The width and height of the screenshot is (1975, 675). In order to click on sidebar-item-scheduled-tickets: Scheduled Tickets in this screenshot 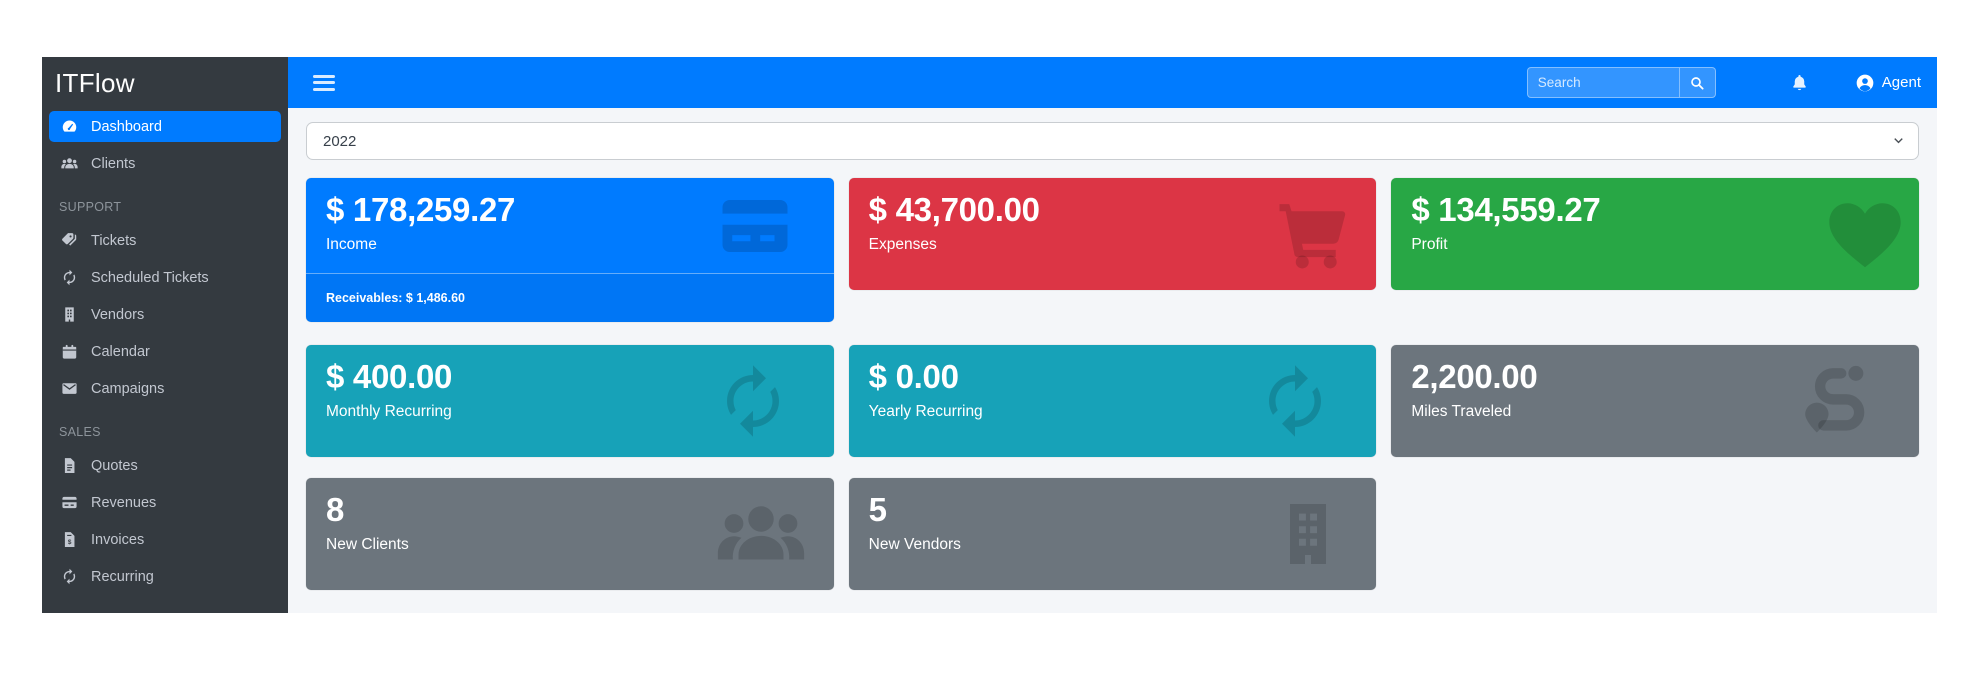, I will do `click(165, 277)`.